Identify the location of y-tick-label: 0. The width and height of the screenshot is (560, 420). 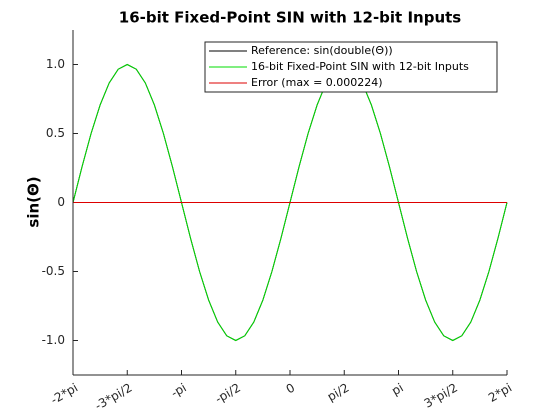
(61, 202).